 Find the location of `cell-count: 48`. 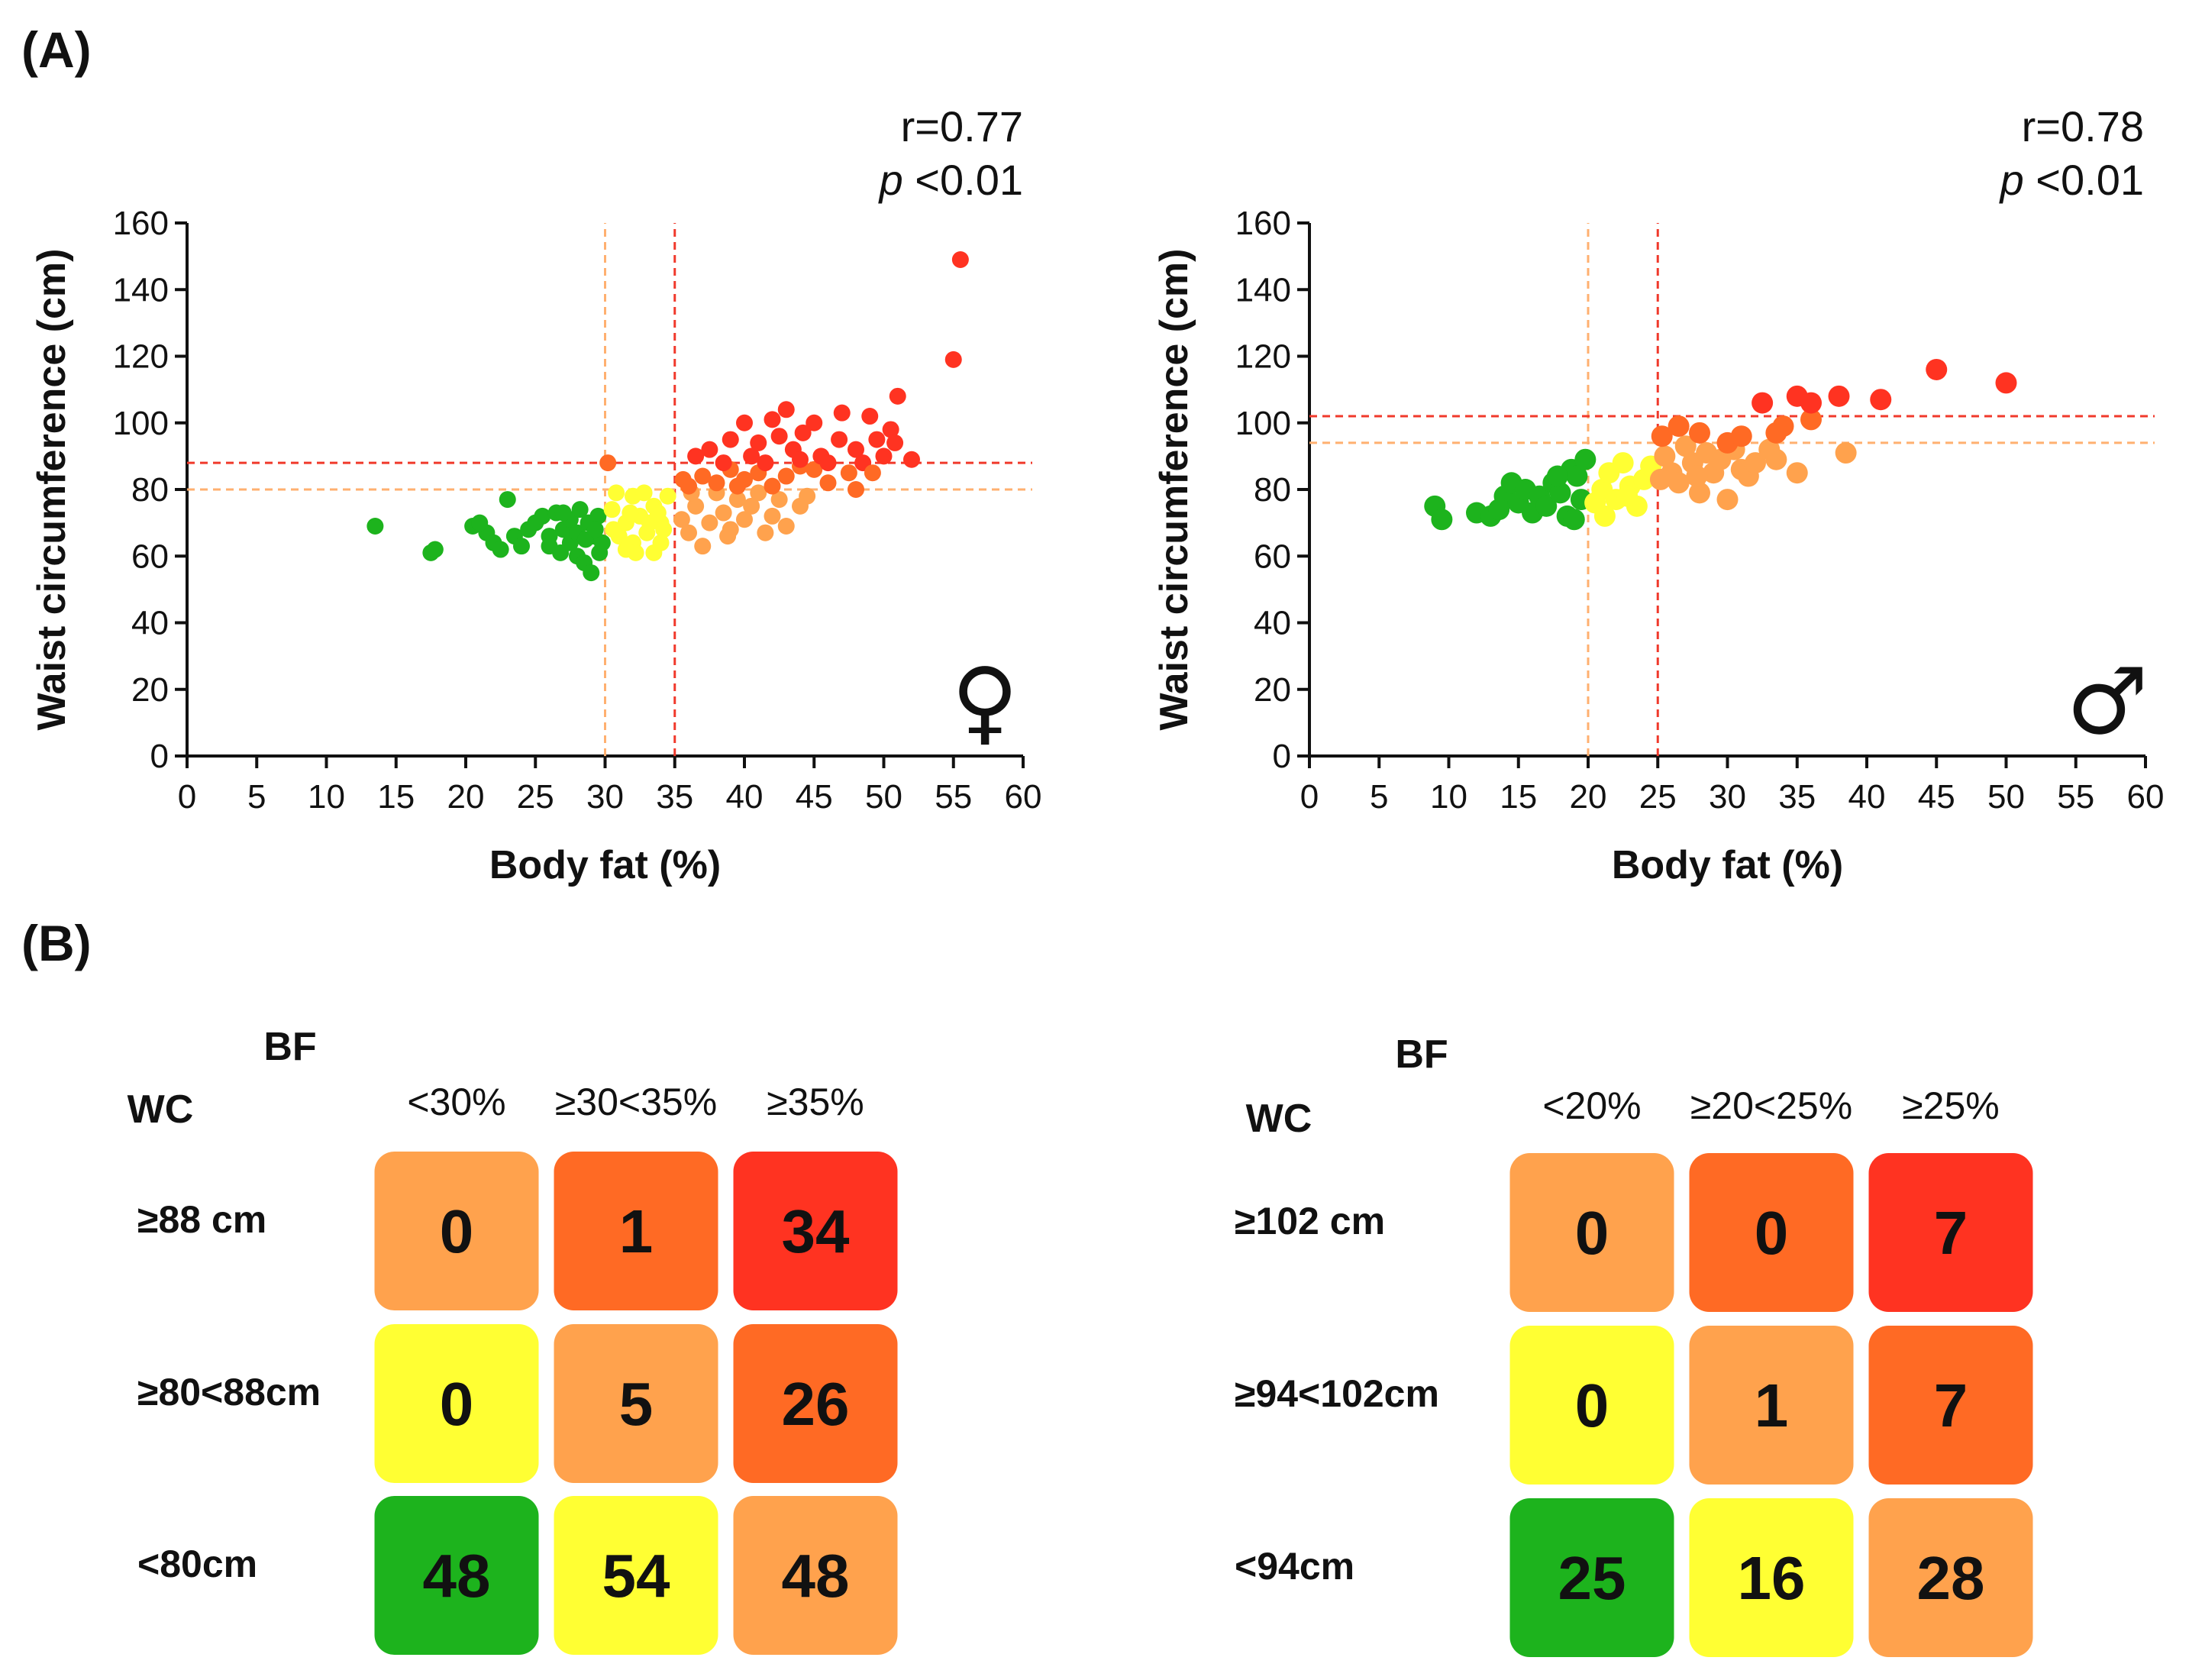

cell-count: 48 is located at coordinates (457, 1576).